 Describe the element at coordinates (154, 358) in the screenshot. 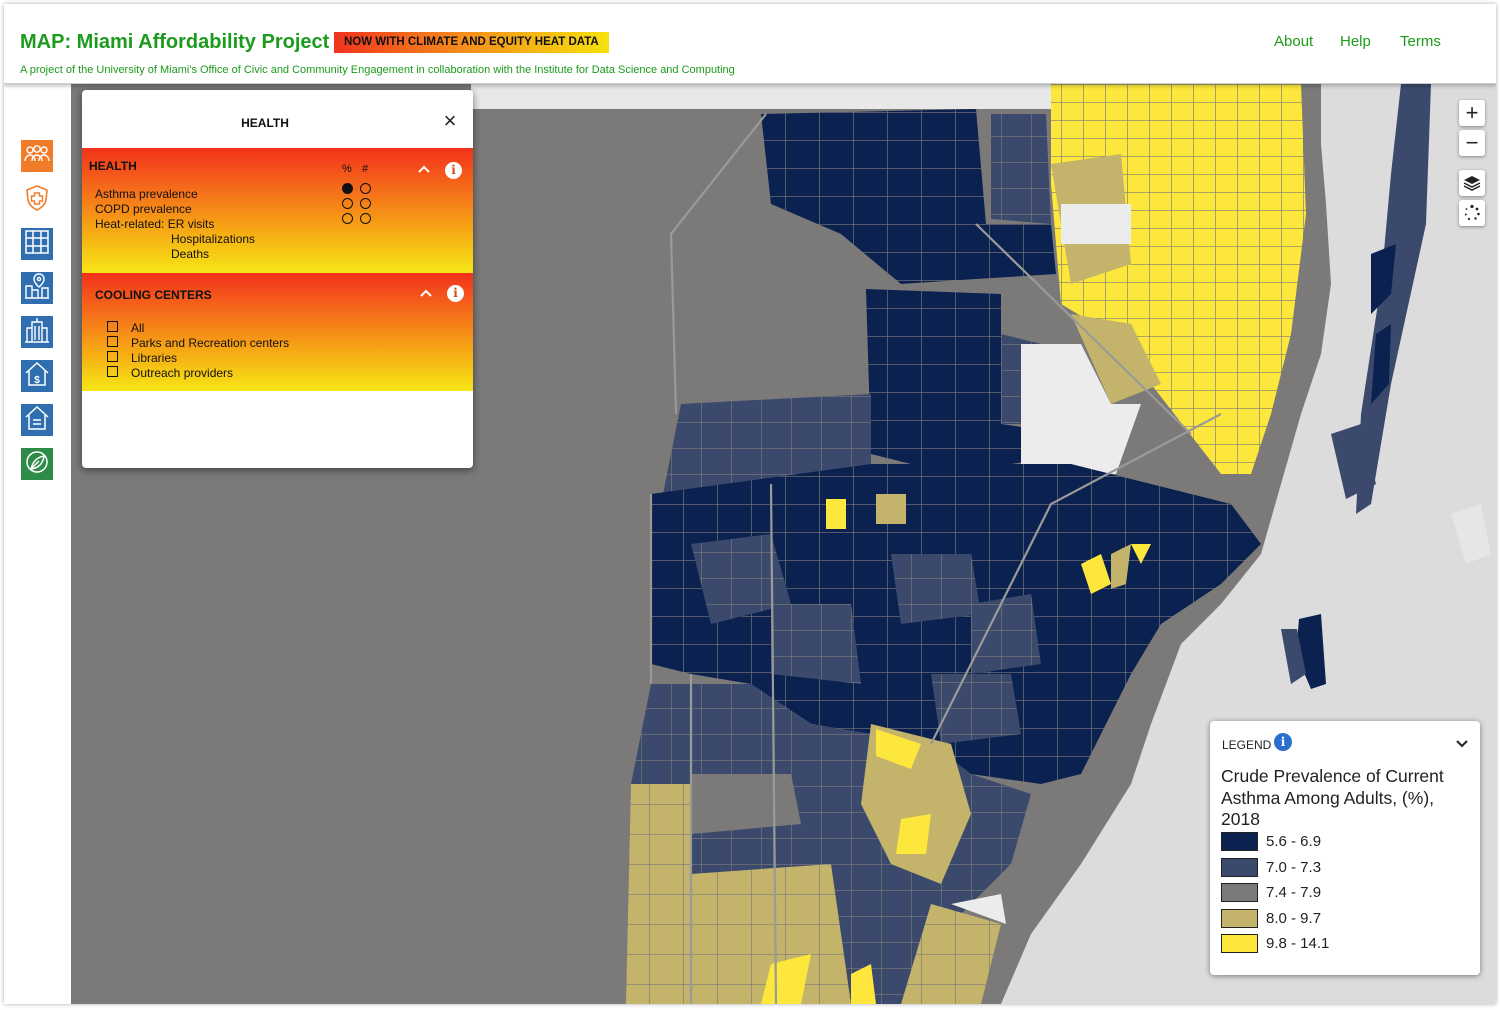

I see `cooling-libraries-label: Libraries` at that location.